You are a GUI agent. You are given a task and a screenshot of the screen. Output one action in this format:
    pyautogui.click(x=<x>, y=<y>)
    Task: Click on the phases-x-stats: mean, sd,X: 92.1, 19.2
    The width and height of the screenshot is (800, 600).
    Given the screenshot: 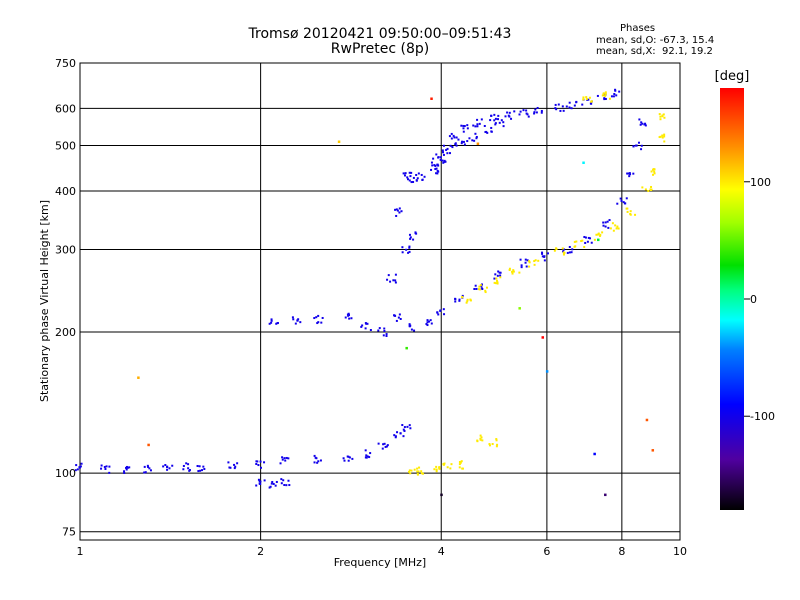 What is the action you would take?
    pyautogui.click(x=654, y=51)
    